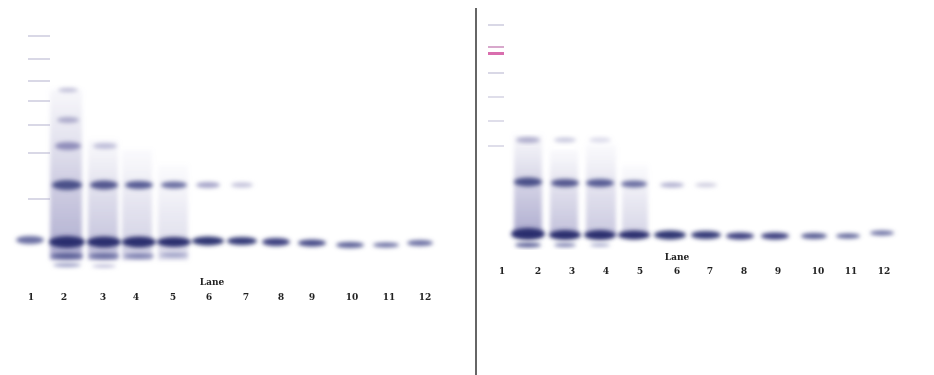  What do you see at coordinates (710, 272) in the screenshot?
I see `right-lane-number: 7` at bounding box center [710, 272].